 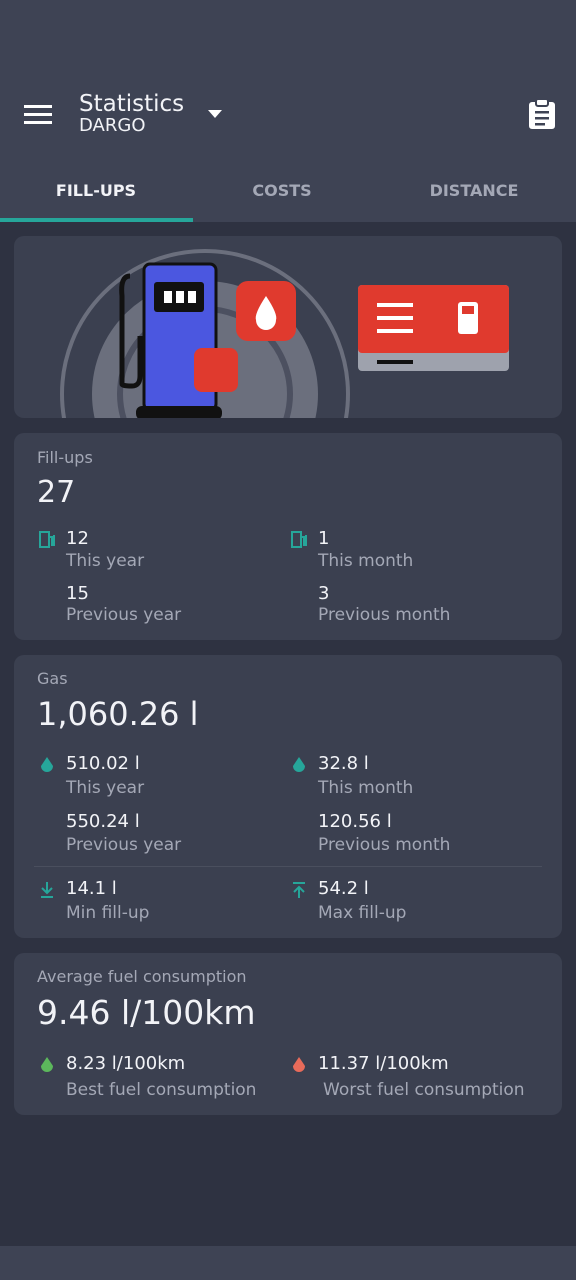 I want to click on worst-icon, so click(x=299, y=1064).